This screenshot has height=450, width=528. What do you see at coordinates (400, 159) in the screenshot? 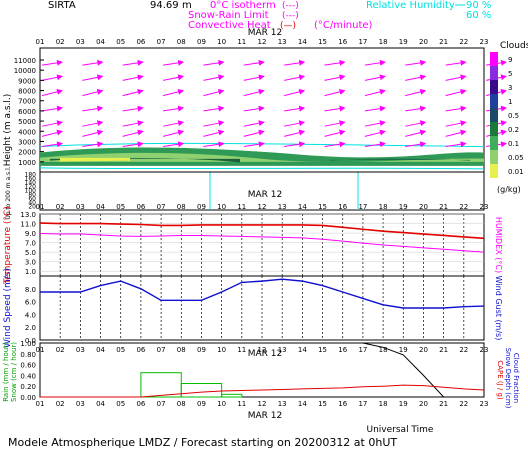
I see `cloud-layer-right` at bounding box center [400, 159].